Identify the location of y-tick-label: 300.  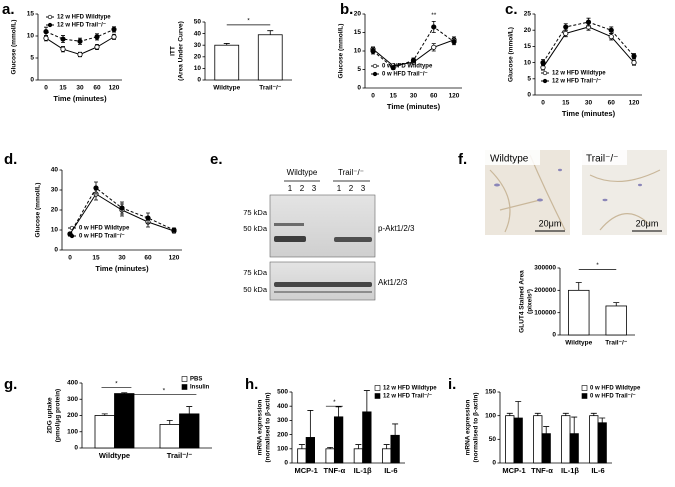
(72, 399).